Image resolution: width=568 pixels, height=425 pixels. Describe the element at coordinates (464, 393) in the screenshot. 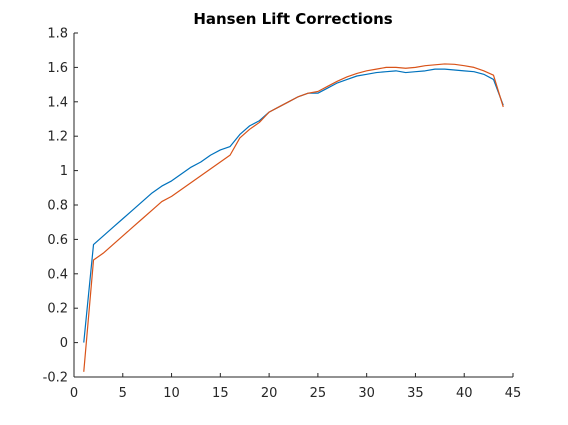

I see `x-tick-label: 40` at that location.